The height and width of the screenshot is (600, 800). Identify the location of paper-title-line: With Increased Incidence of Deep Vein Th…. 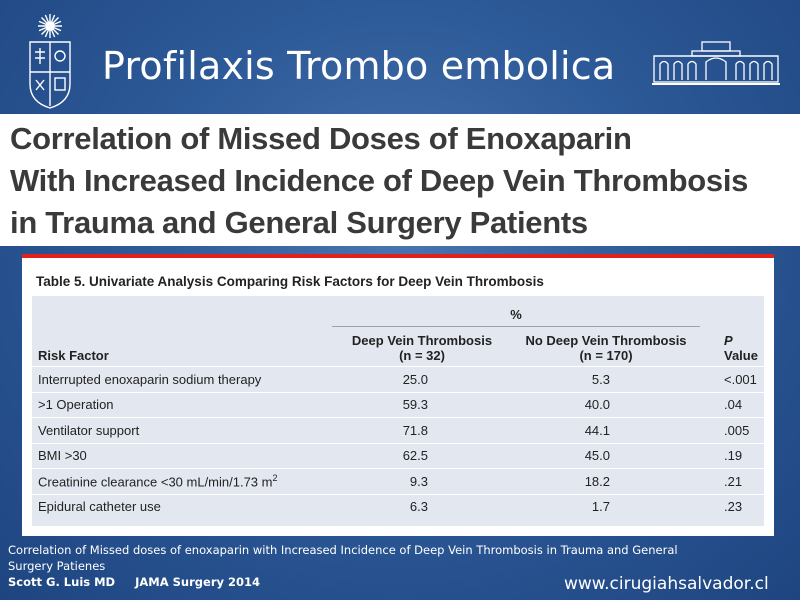
(379, 180).